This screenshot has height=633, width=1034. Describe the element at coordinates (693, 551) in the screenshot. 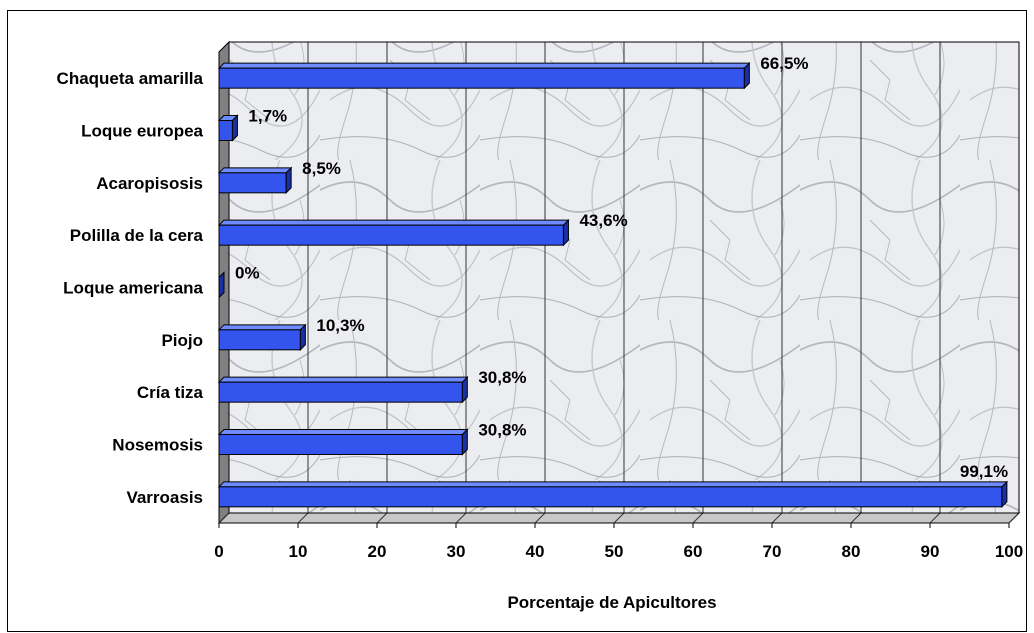

I see `x-tick-label: 60` at that location.